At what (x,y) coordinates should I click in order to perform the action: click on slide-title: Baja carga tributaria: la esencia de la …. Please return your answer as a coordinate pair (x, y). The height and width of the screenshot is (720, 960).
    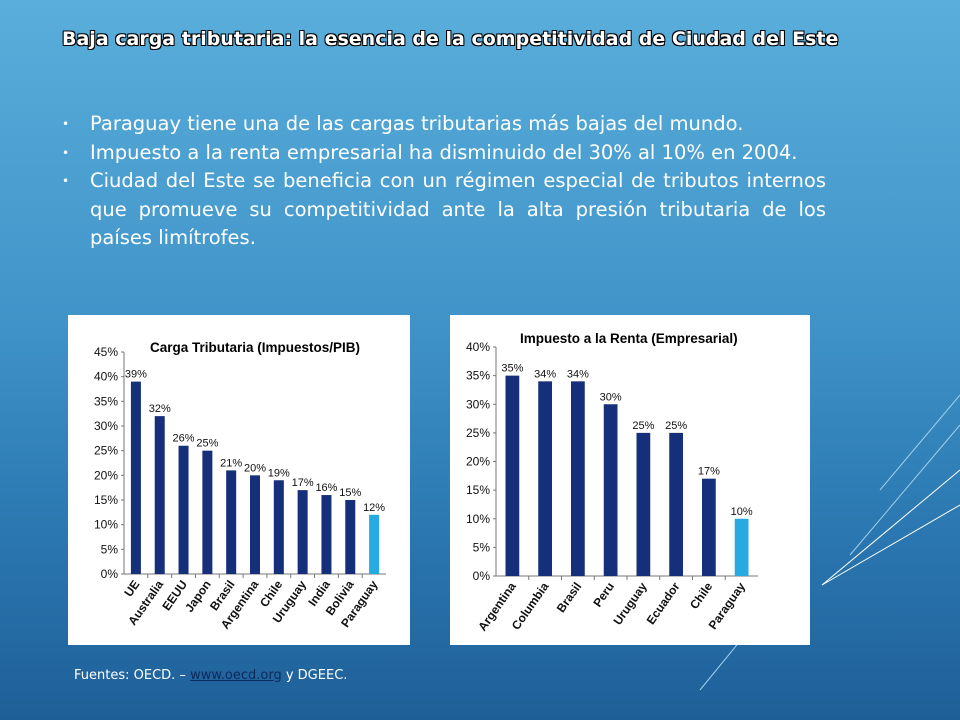
    Looking at the image, I should click on (450, 39).